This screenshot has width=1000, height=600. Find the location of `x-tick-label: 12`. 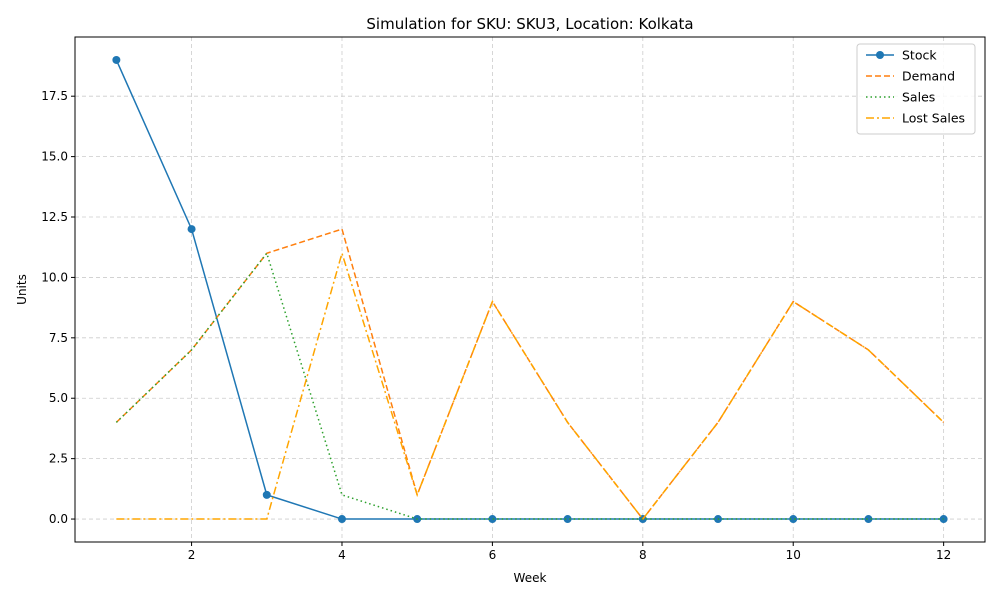

x-tick-label: 12 is located at coordinates (943, 555).